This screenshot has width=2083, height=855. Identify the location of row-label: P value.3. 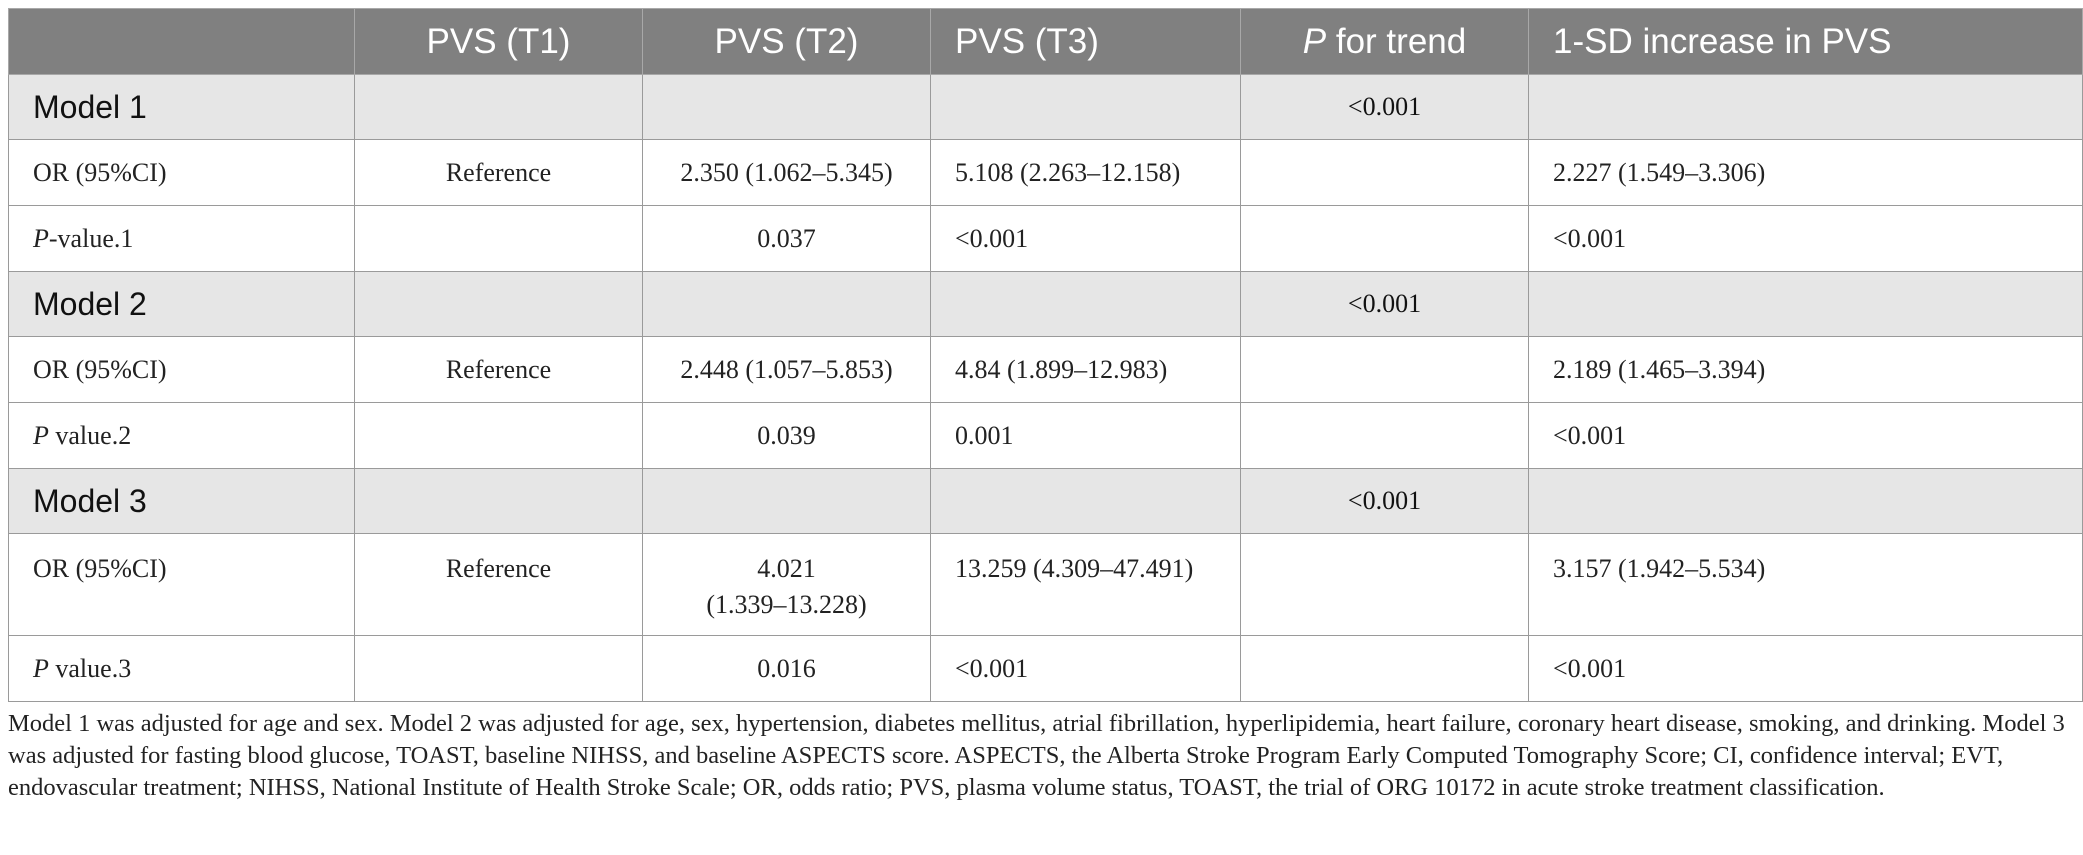
(181, 668).